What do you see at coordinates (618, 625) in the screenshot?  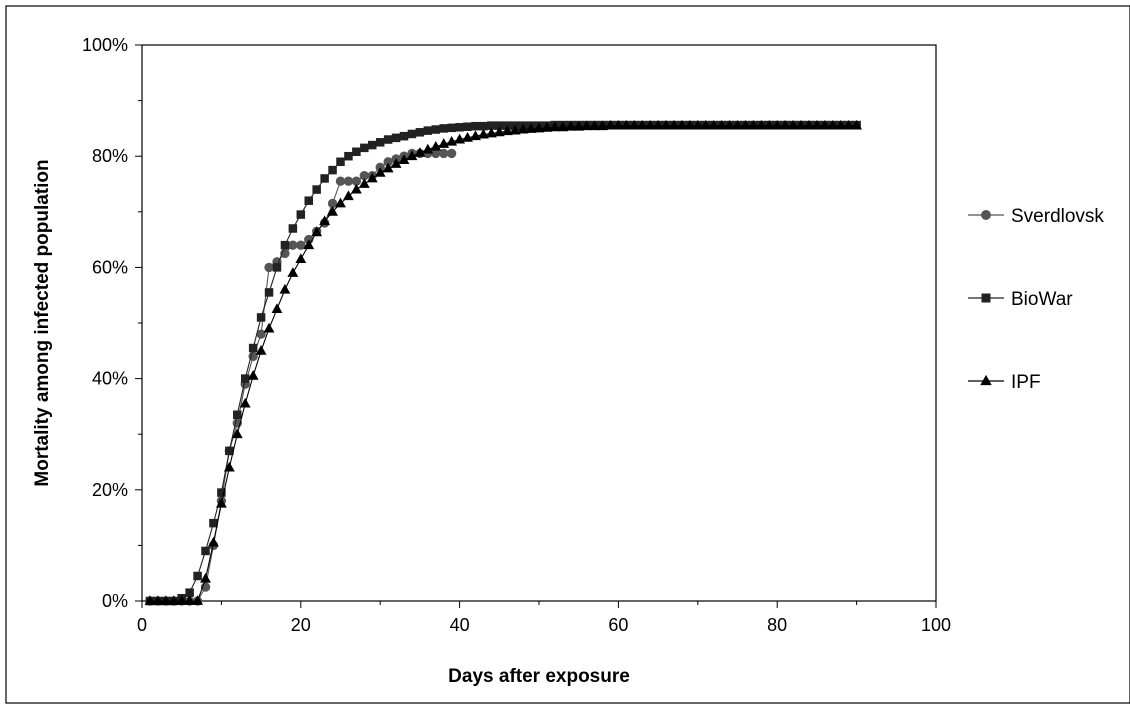 I see `x-tick-label: 60` at bounding box center [618, 625].